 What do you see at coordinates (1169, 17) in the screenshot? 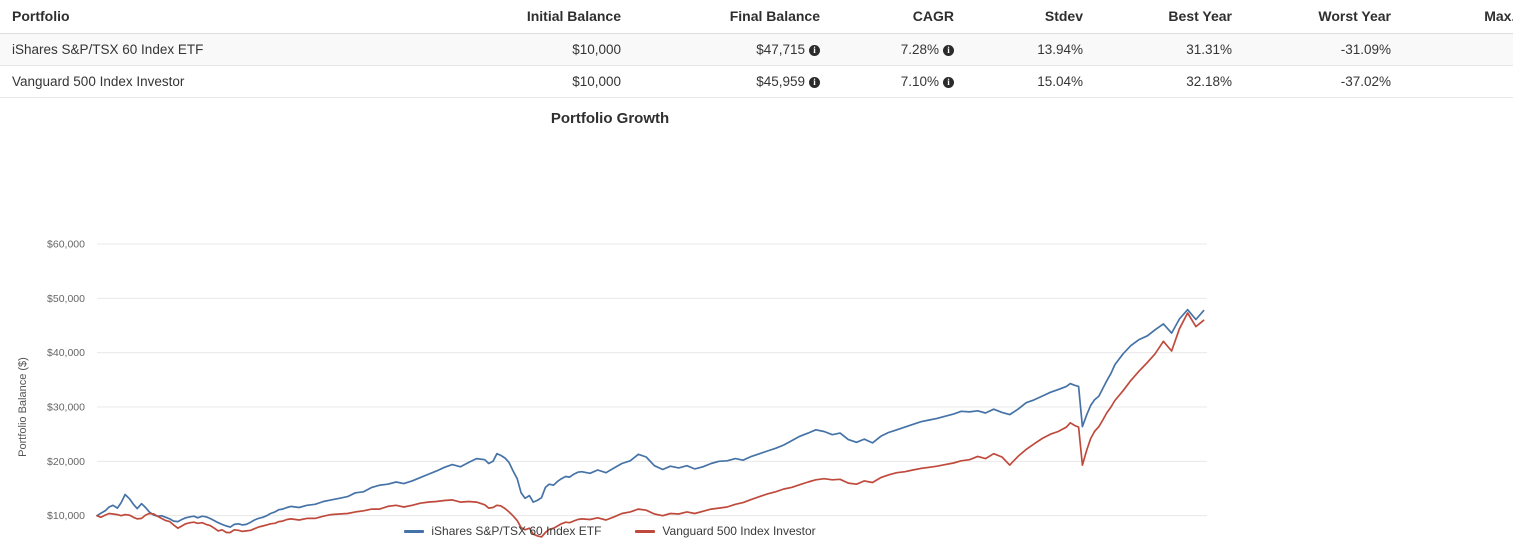
I see `column-header-best-year: Best Year` at bounding box center [1169, 17].